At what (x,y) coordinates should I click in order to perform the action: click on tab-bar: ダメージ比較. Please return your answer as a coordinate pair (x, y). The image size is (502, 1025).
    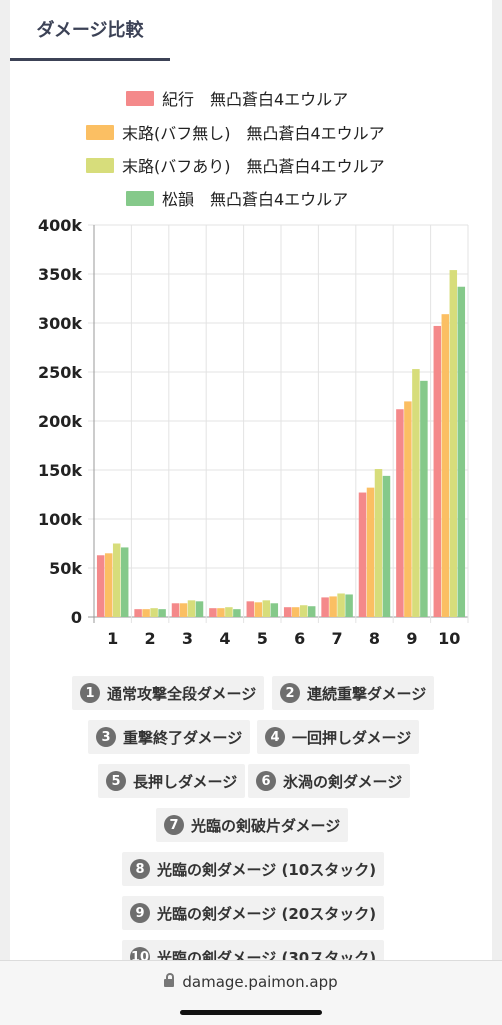
    Looking at the image, I should click on (251, 30).